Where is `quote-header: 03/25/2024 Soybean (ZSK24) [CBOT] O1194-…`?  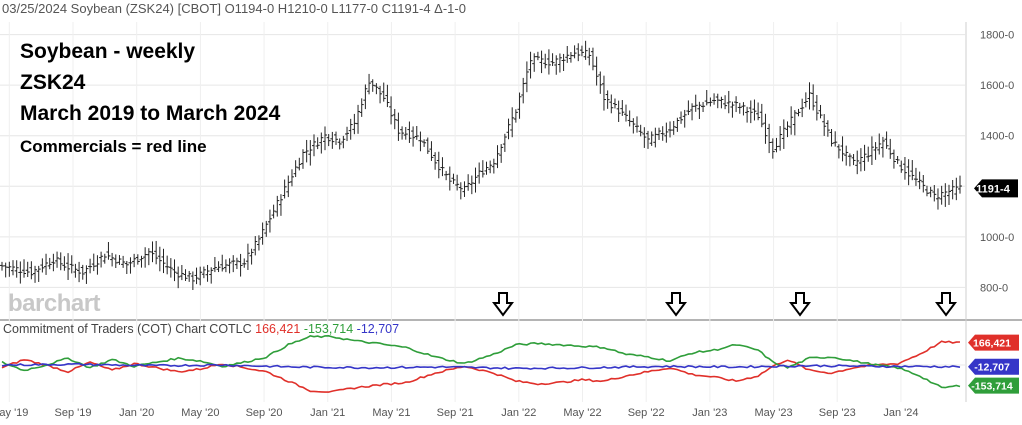 quote-header: 03/25/2024 Soybean (ZSK24) [CBOT] O1194-… is located at coordinates (234, 8).